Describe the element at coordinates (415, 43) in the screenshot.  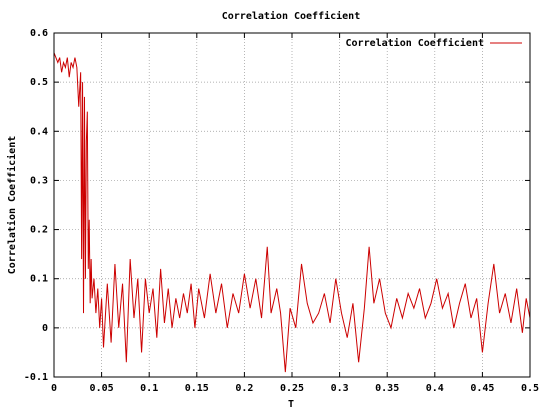
I see `legend-label: Correlation Coefficient` at that location.